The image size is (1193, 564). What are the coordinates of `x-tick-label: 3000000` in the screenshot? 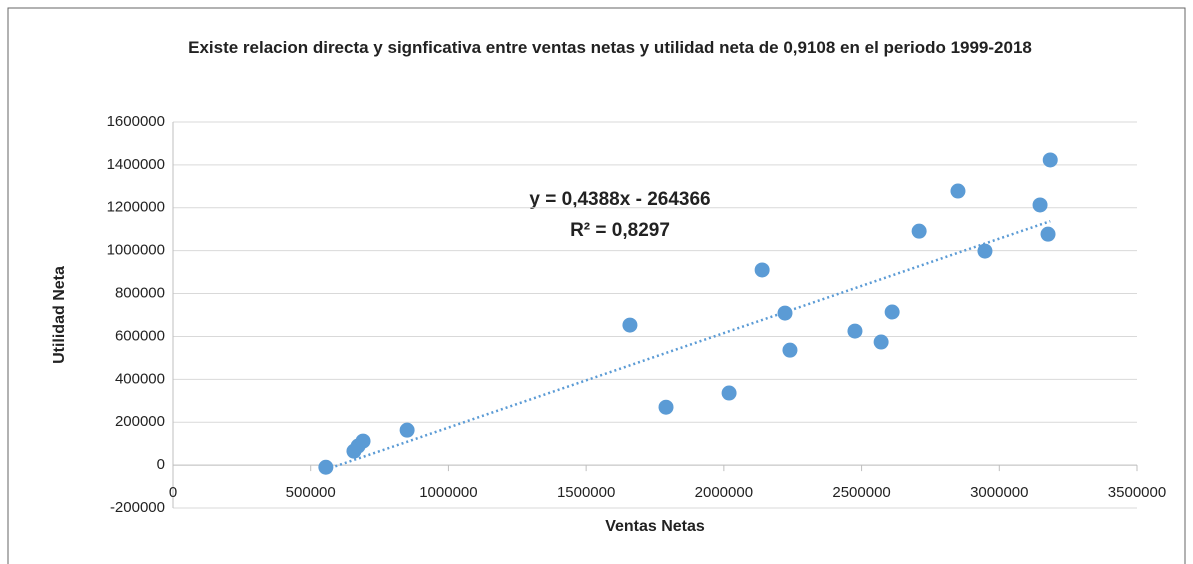 It's located at (999, 492).